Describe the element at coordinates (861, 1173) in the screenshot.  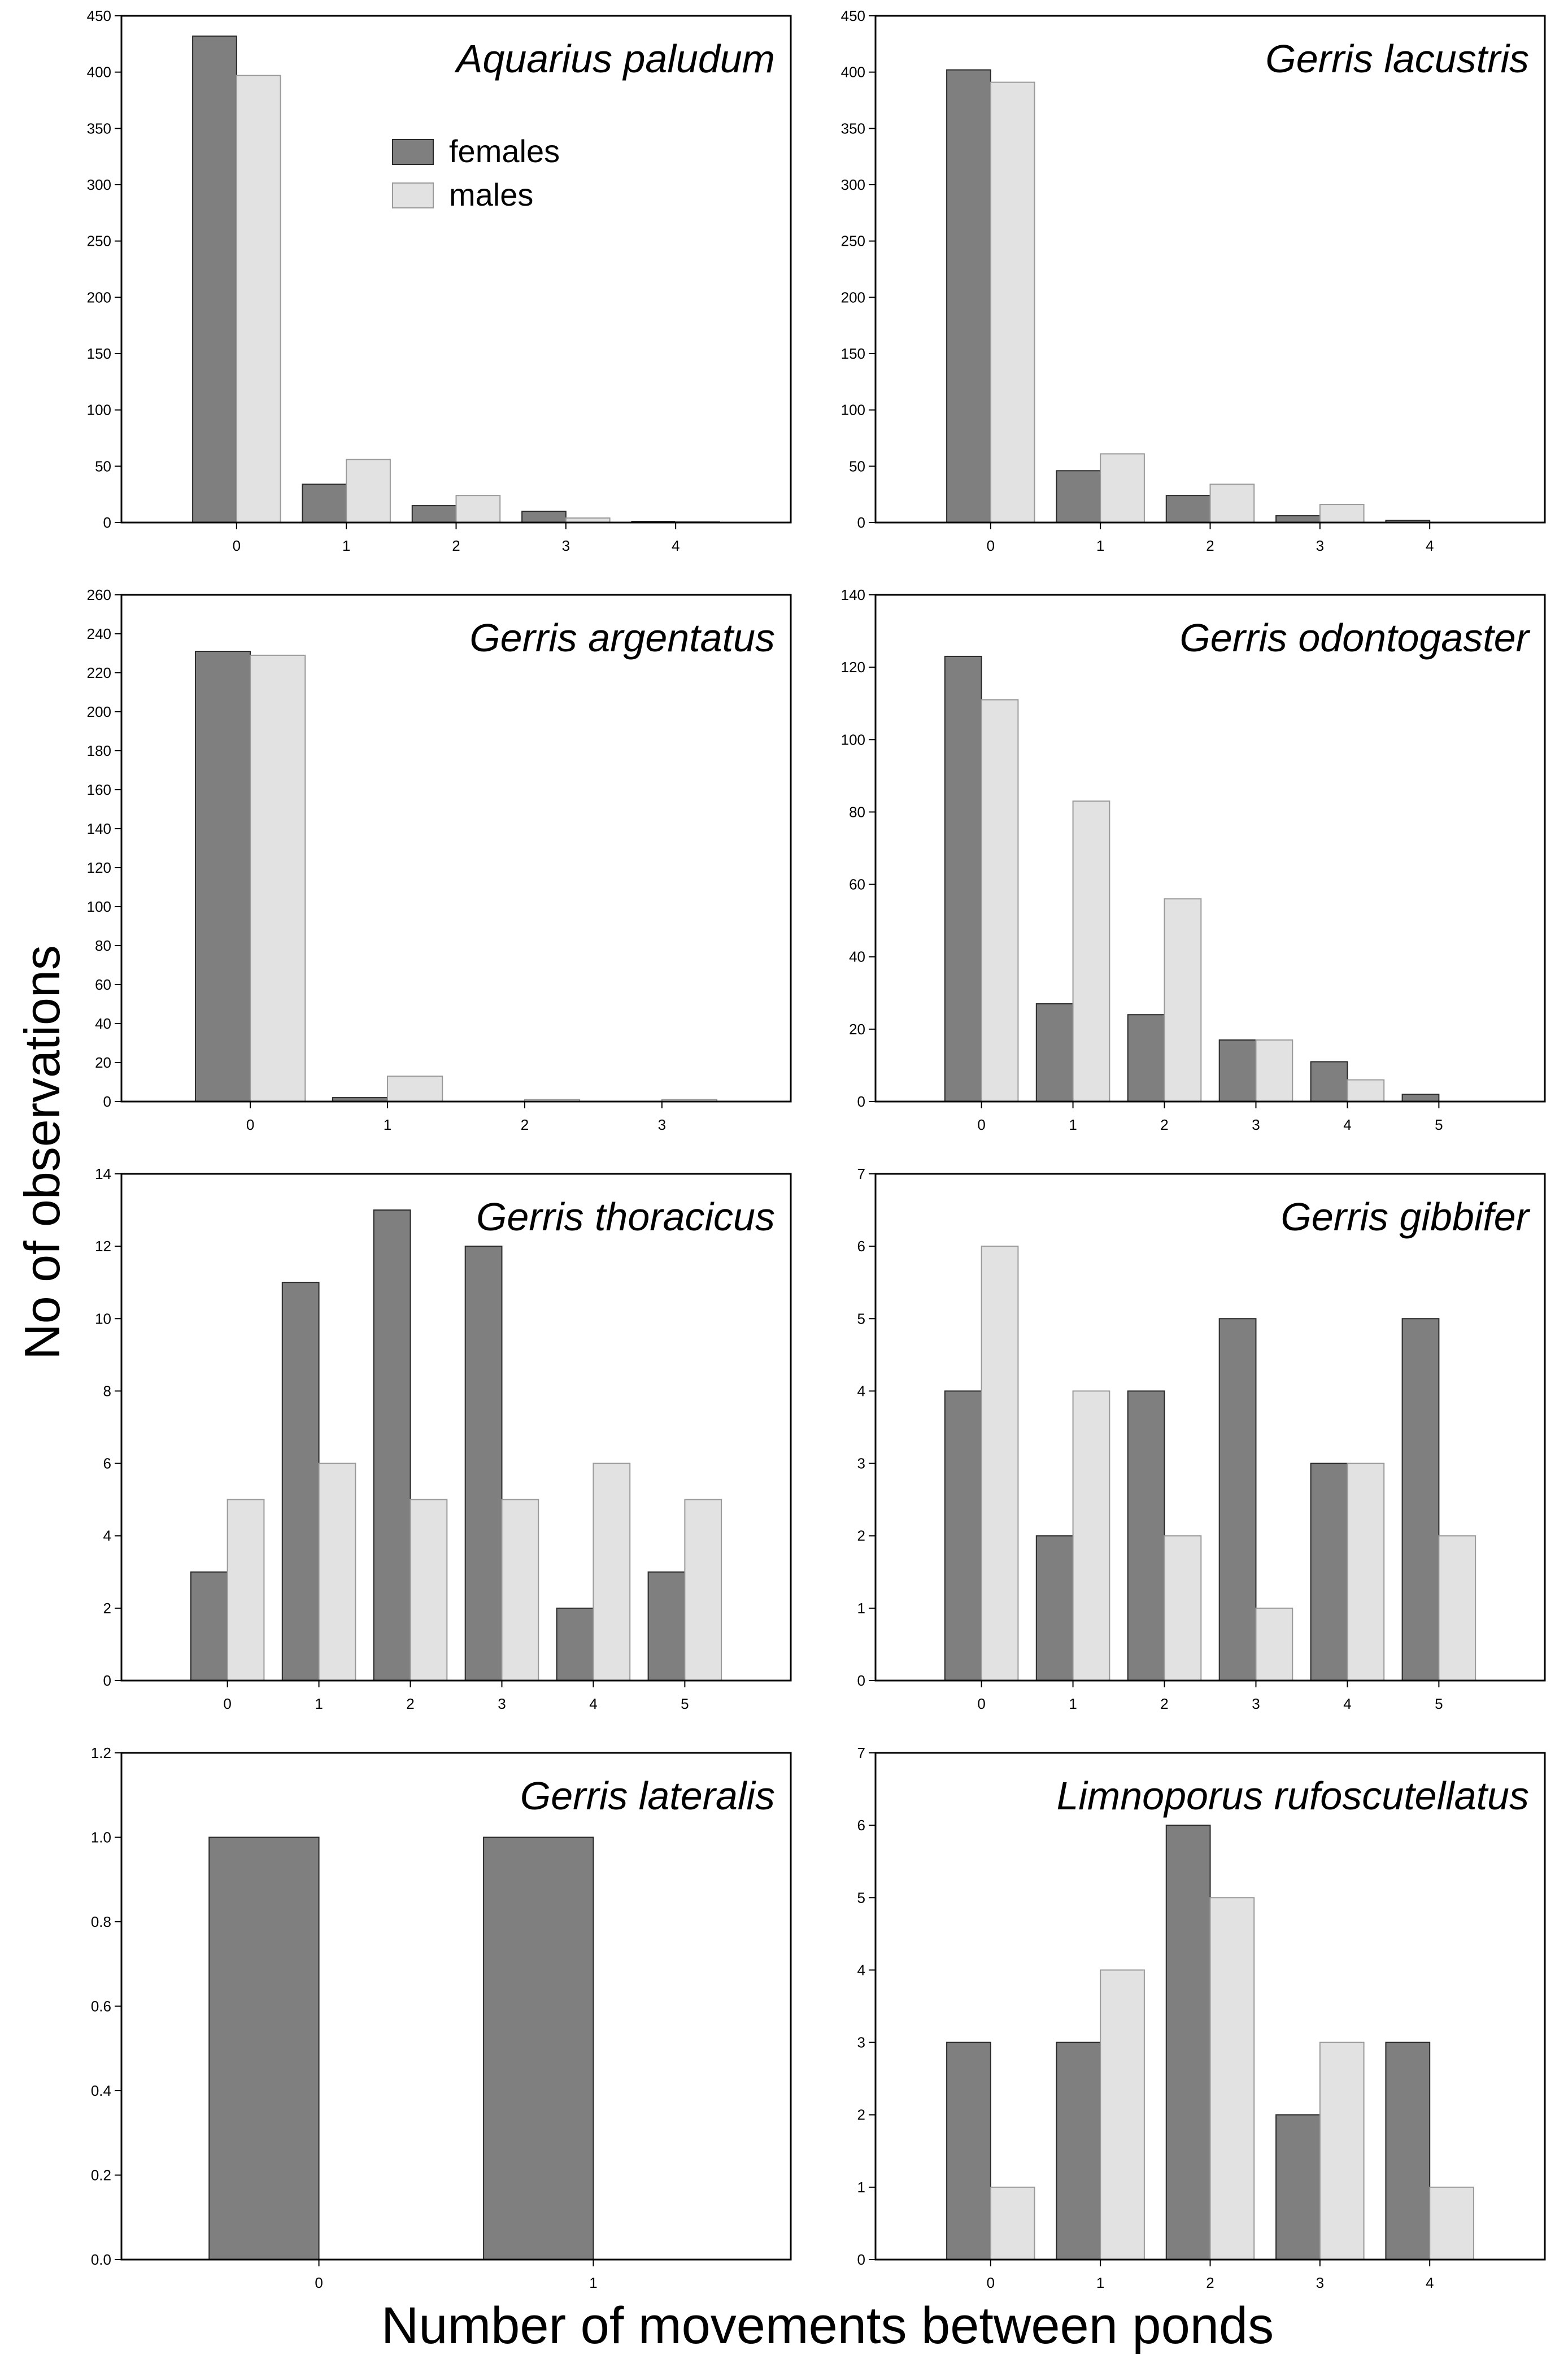
I see `y-tick-label: 7` at that location.